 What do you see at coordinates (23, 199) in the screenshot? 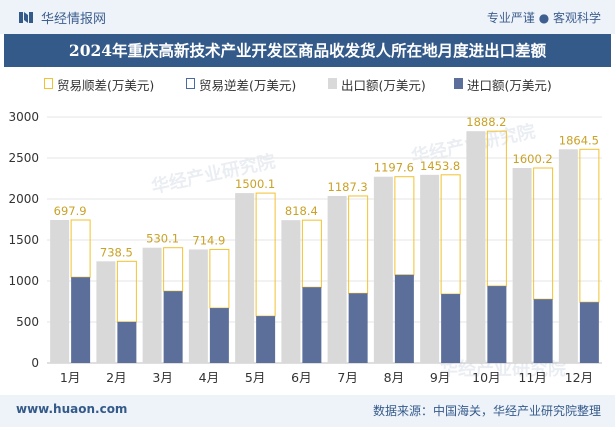
I see `y-tick-label: 2000` at bounding box center [23, 199].